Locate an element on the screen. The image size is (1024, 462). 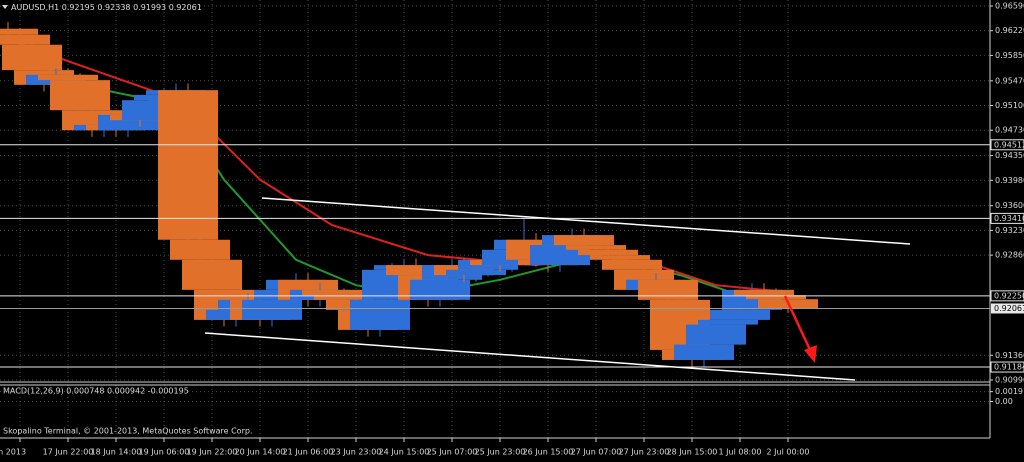
menu-icon is located at coordinates (5, 7).